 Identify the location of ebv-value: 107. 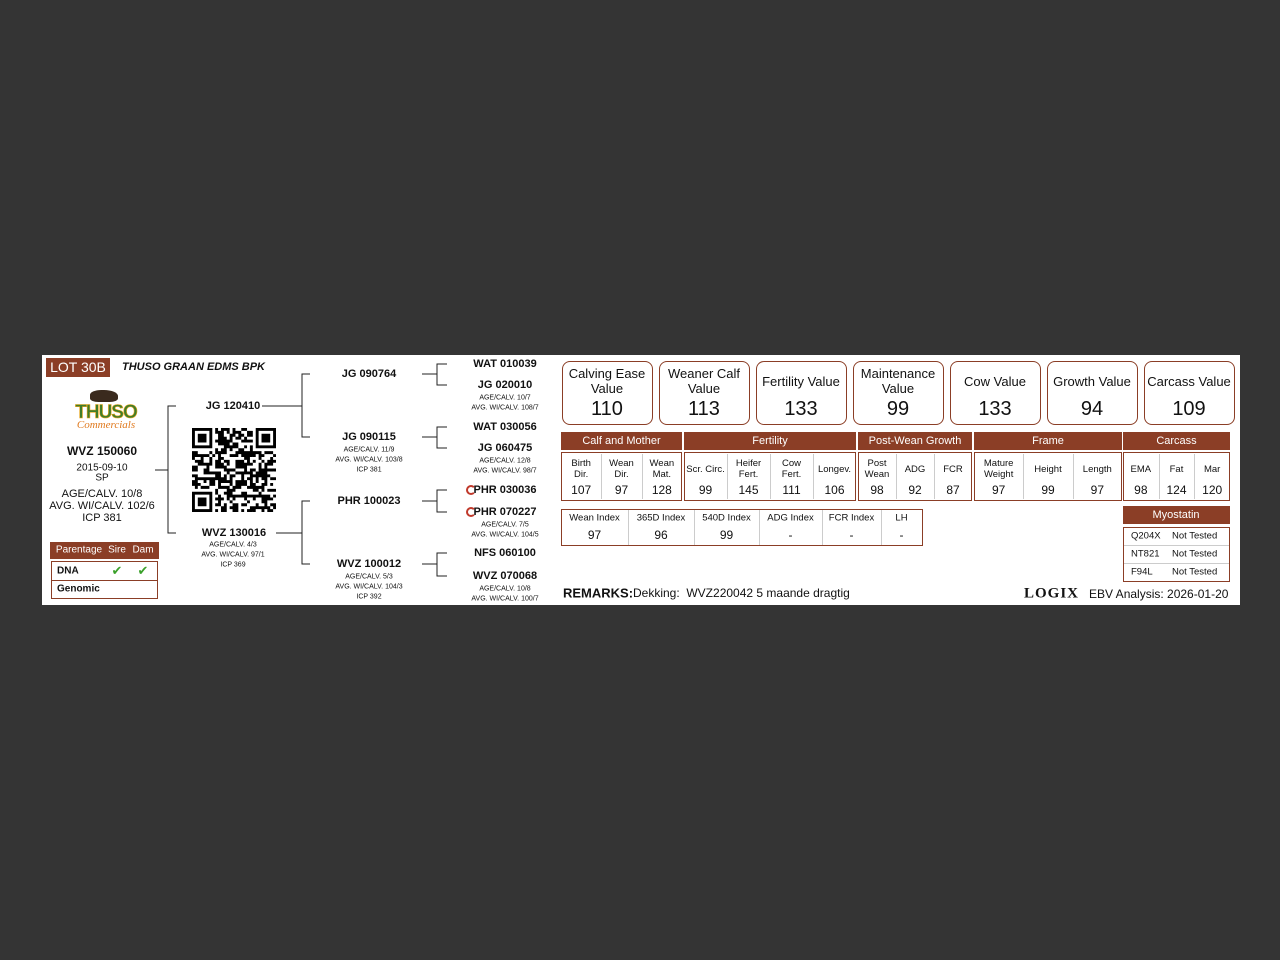
(581, 490).